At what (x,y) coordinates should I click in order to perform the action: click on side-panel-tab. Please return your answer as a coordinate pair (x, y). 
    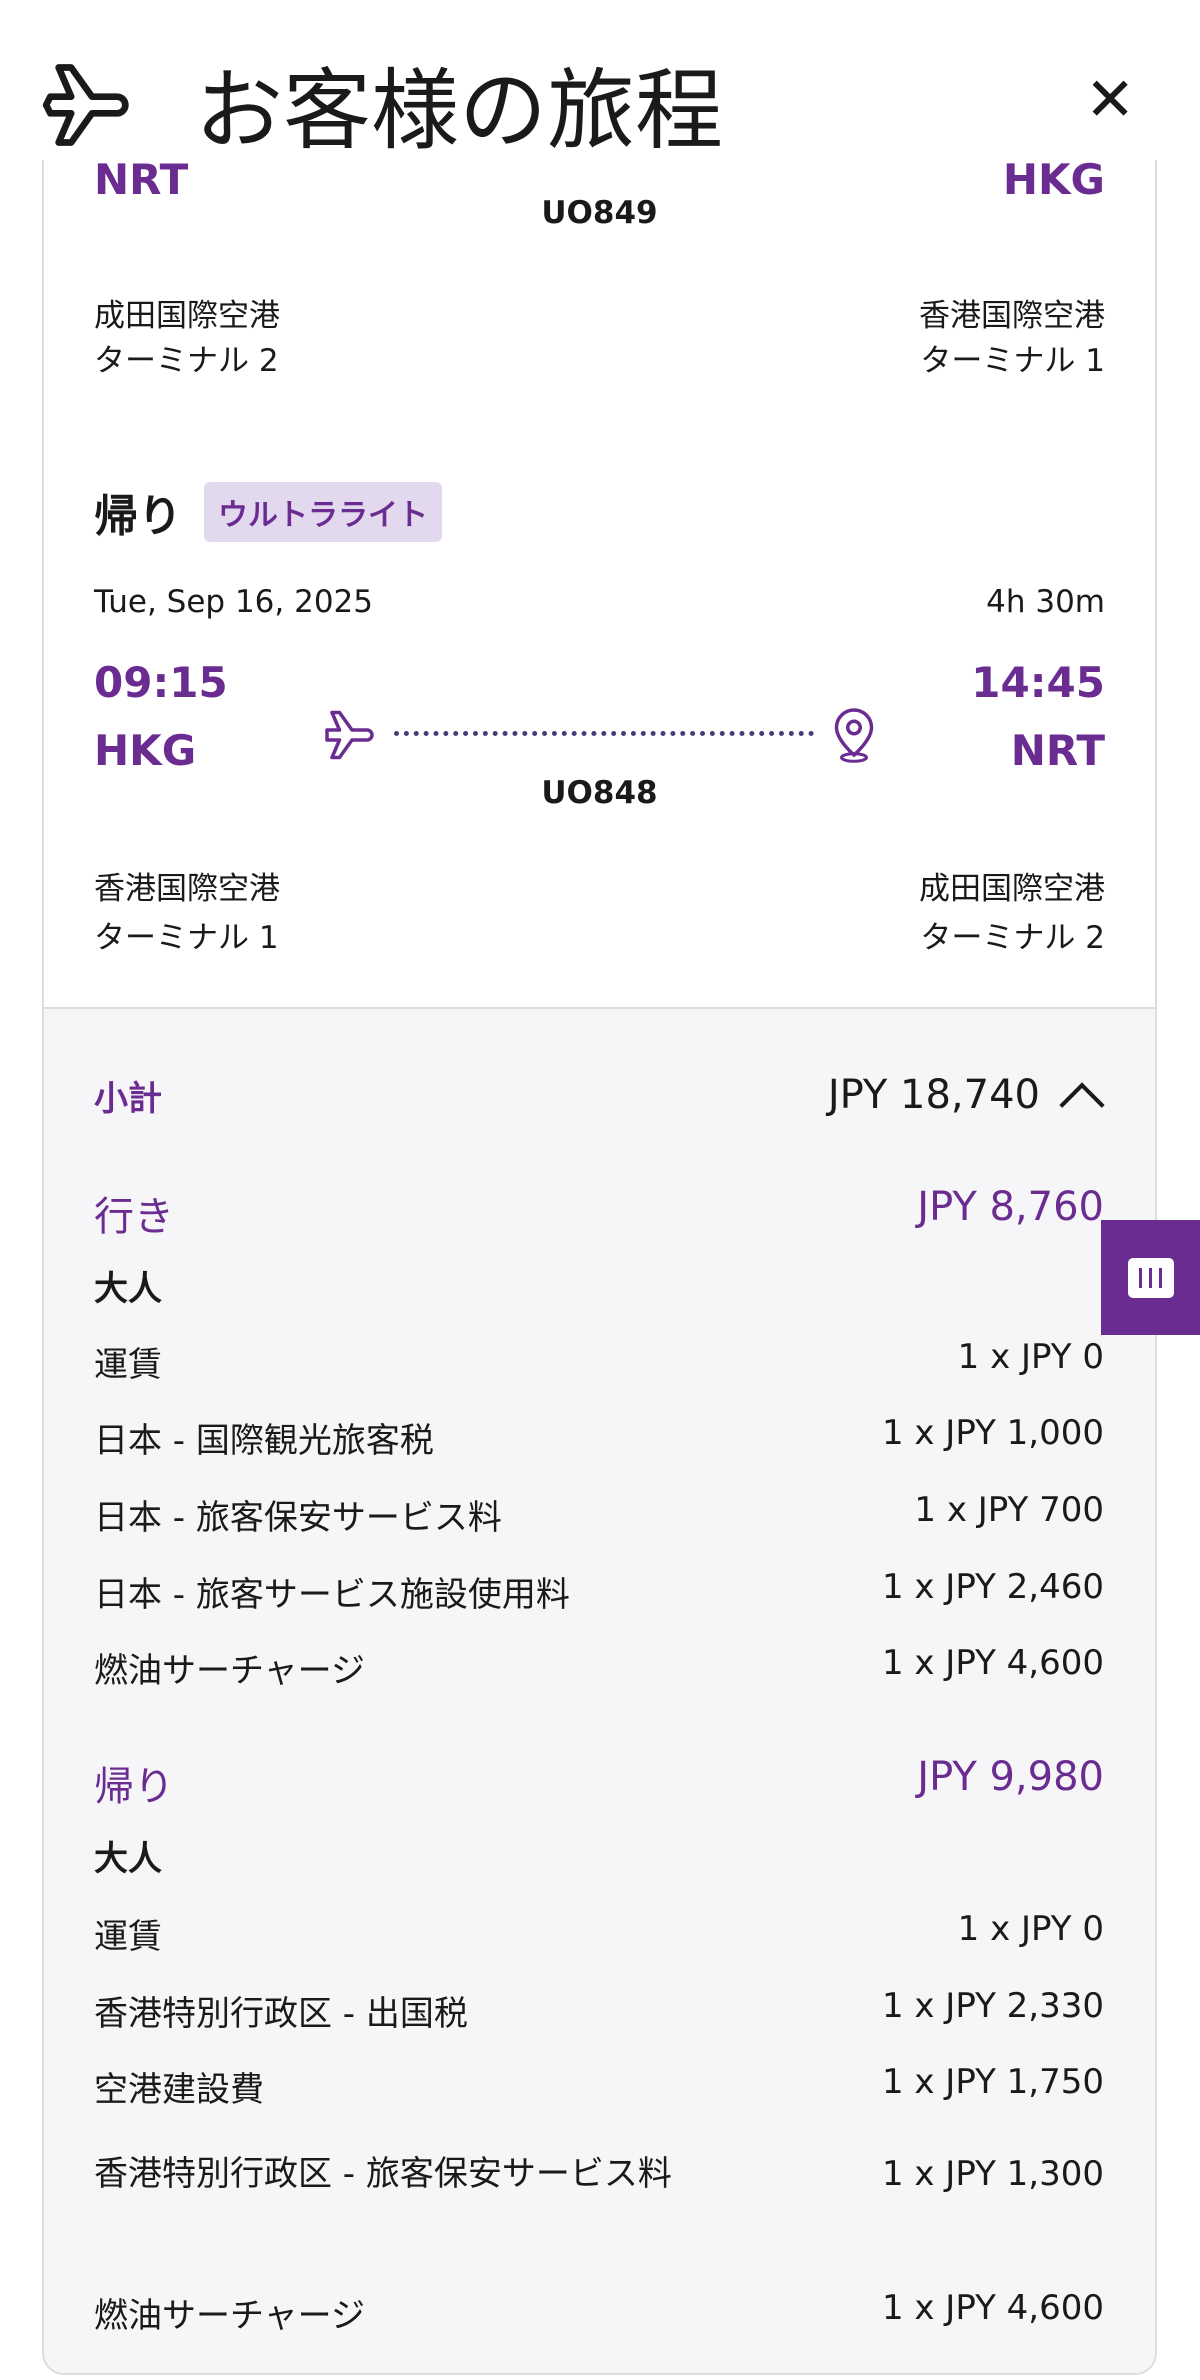
    Looking at the image, I should click on (1150, 1277).